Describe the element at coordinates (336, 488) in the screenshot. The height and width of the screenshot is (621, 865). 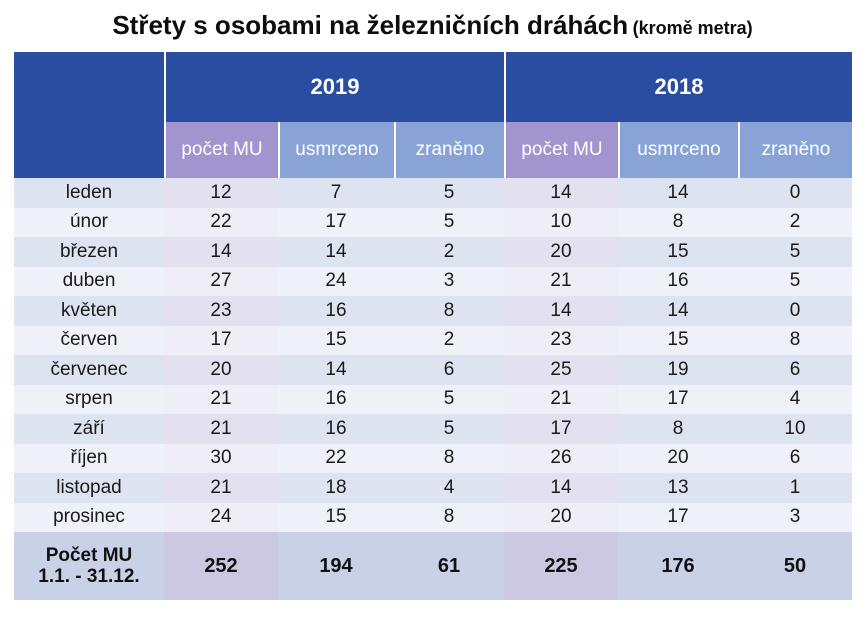
I see `data-cell: 18` at that location.